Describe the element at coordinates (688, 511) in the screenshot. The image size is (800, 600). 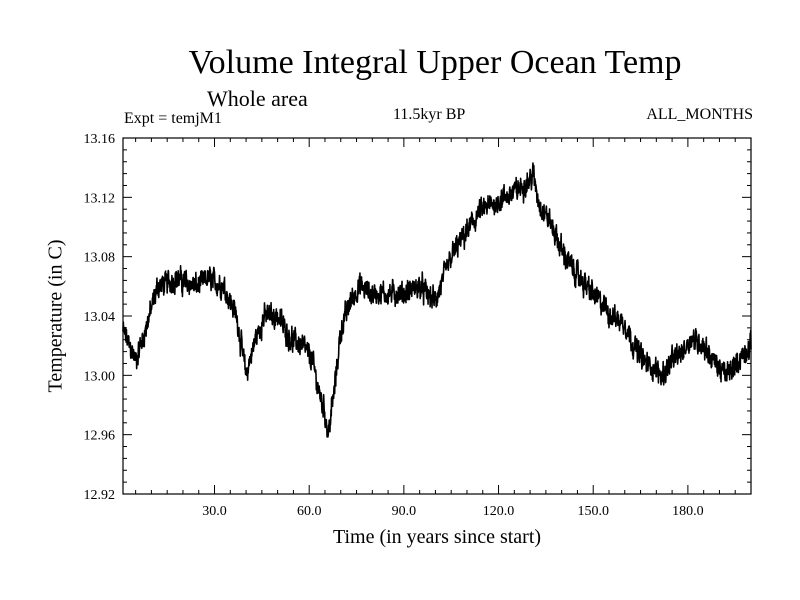
I see `x-tick-label: 180.0` at that location.